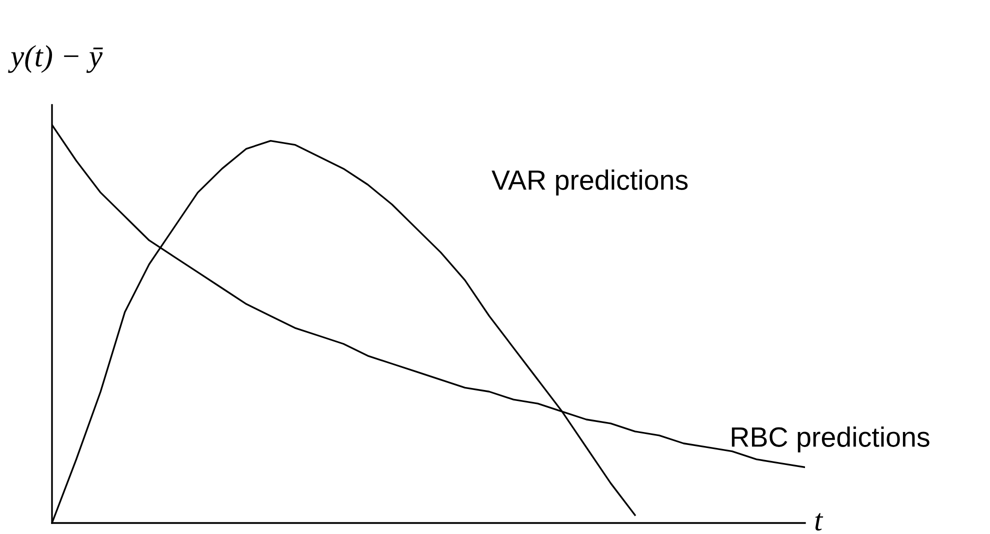 The height and width of the screenshot is (534, 990). What do you see at coordinates (831, 439) in the screenshot?
I see `series-label: RBC predictions` at bounding box center [831, 439].